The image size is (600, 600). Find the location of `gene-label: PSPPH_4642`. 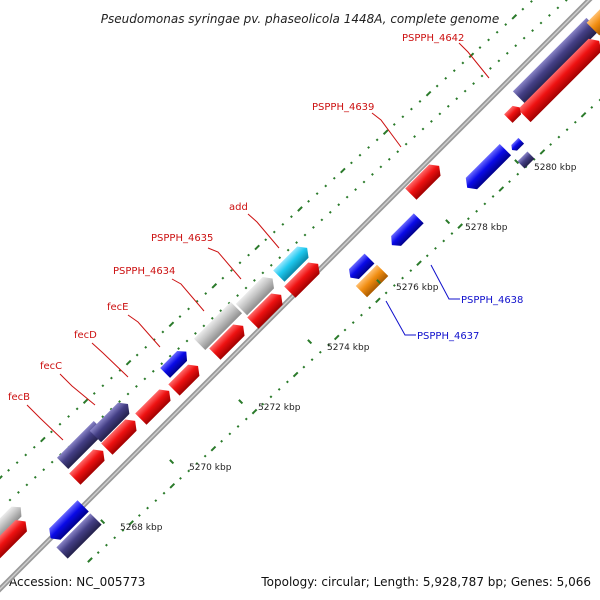

gene-label: PSPPH_4642 is located at coordinates (433, 38).